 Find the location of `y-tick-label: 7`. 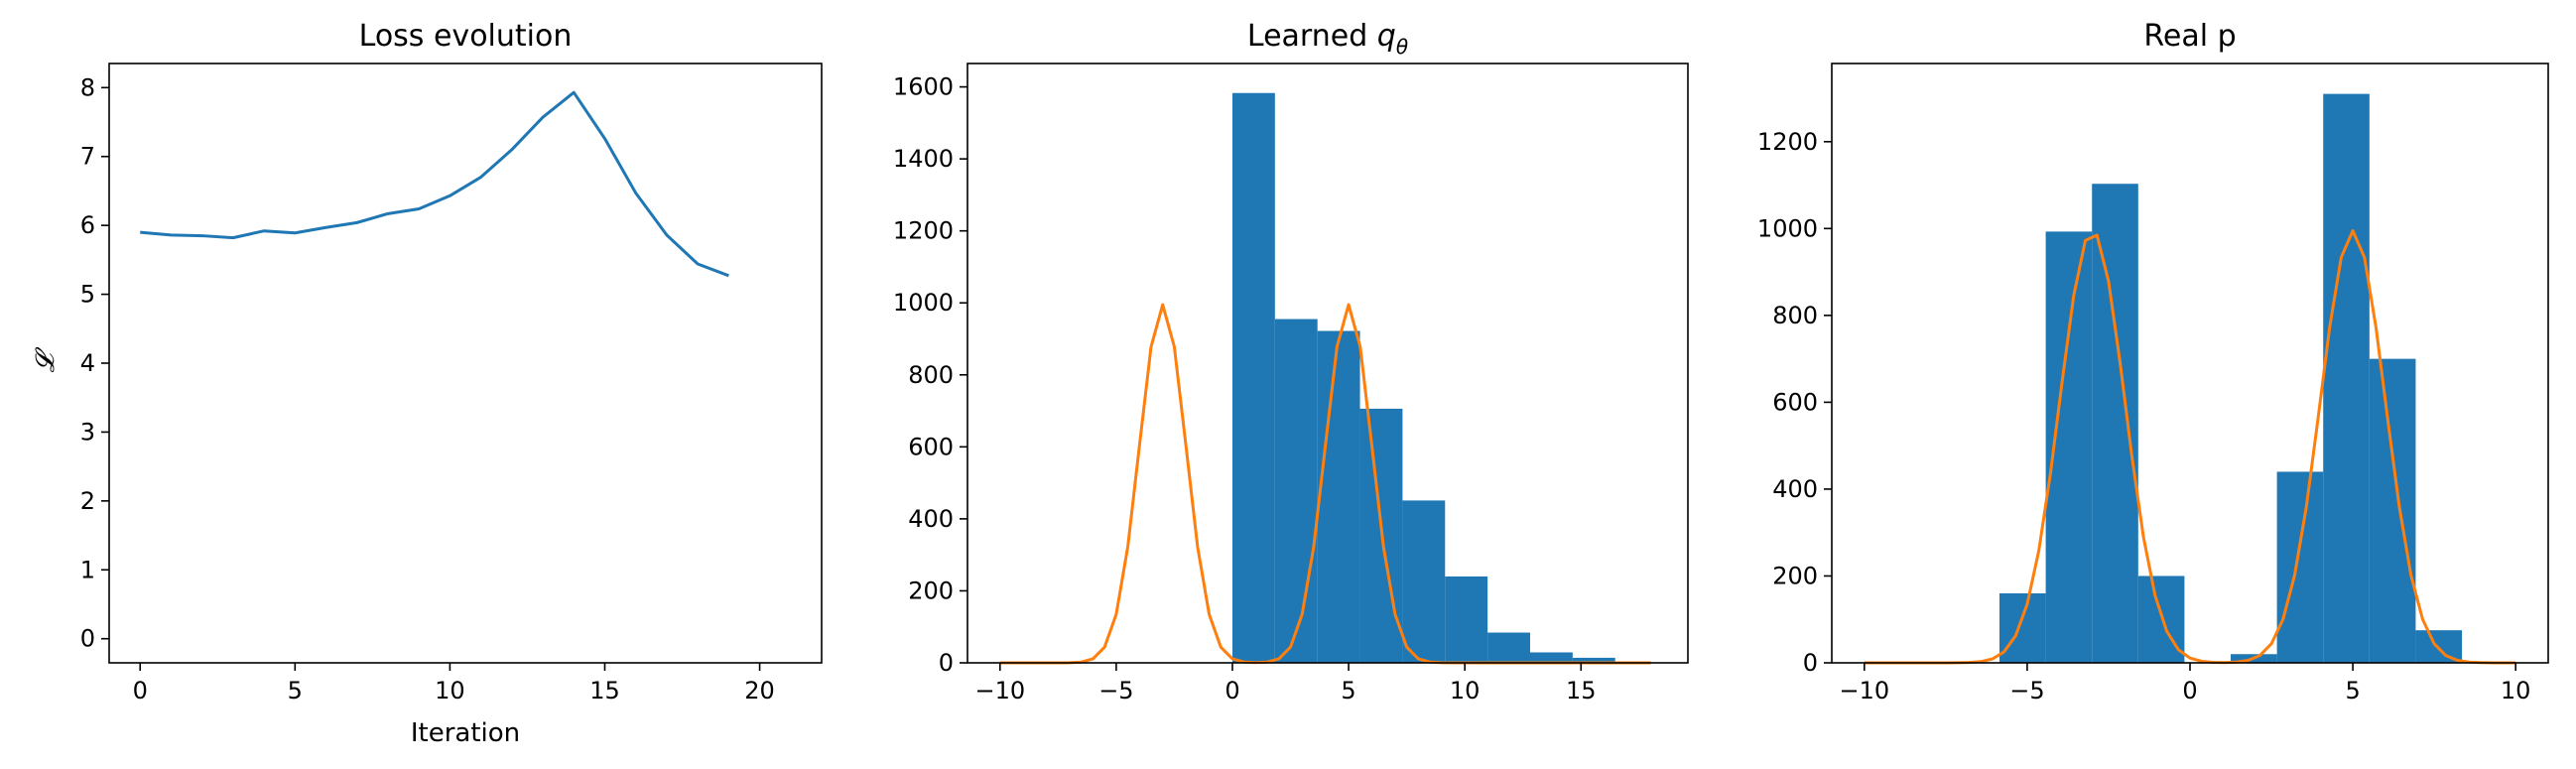

y-tick-label: 7 is located at coordinates (88, 157).